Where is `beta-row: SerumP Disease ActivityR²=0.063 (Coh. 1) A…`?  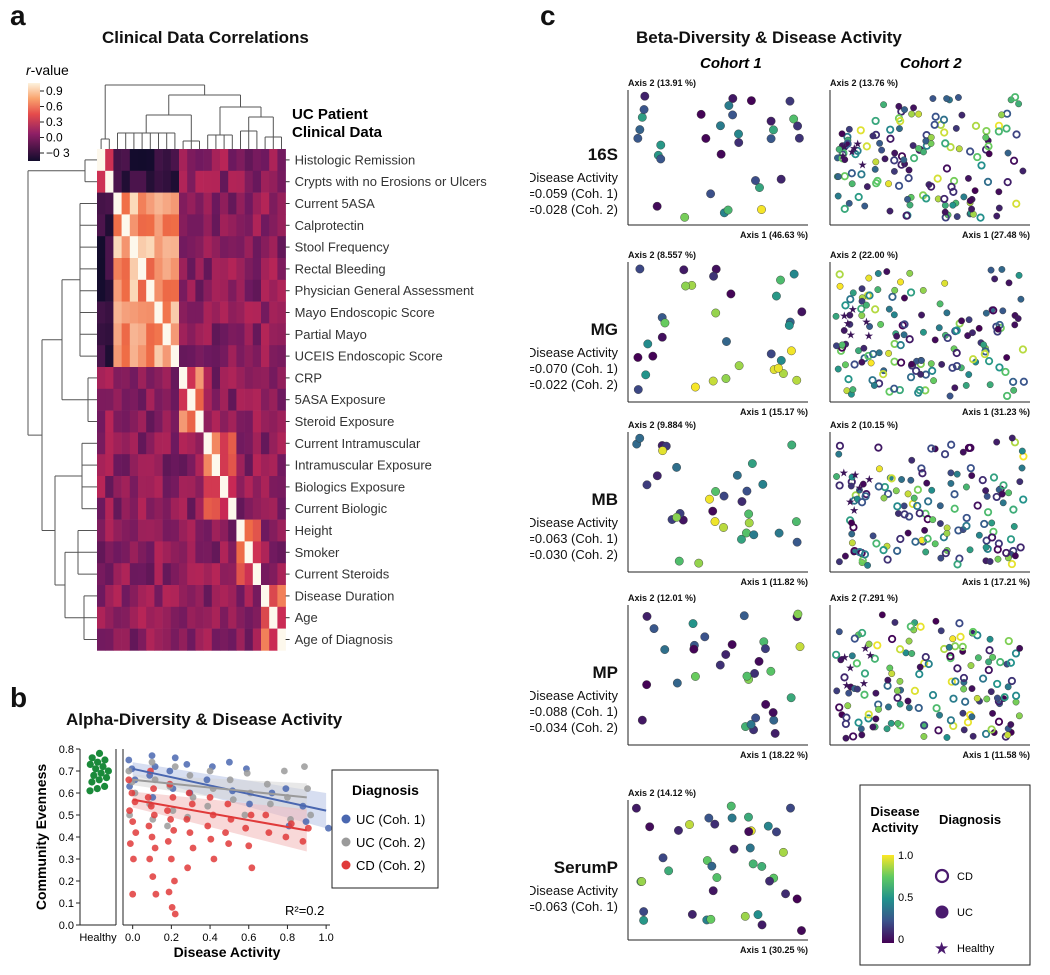
beta-row: SerumP Disease ActivityR²=0.063 (Coh. 1) A… is located at coordinates (669, 871).